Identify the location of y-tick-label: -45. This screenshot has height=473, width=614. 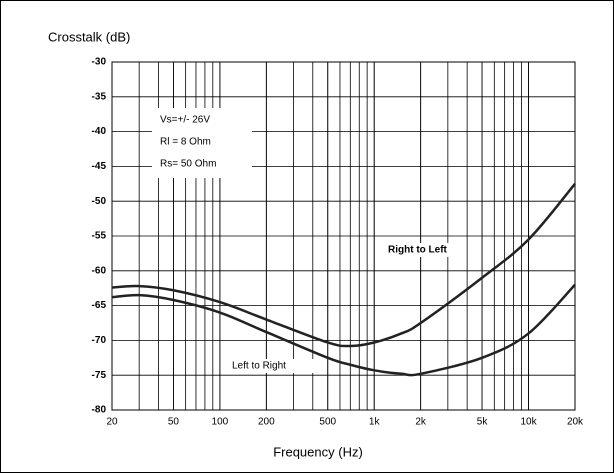
(99, 166).